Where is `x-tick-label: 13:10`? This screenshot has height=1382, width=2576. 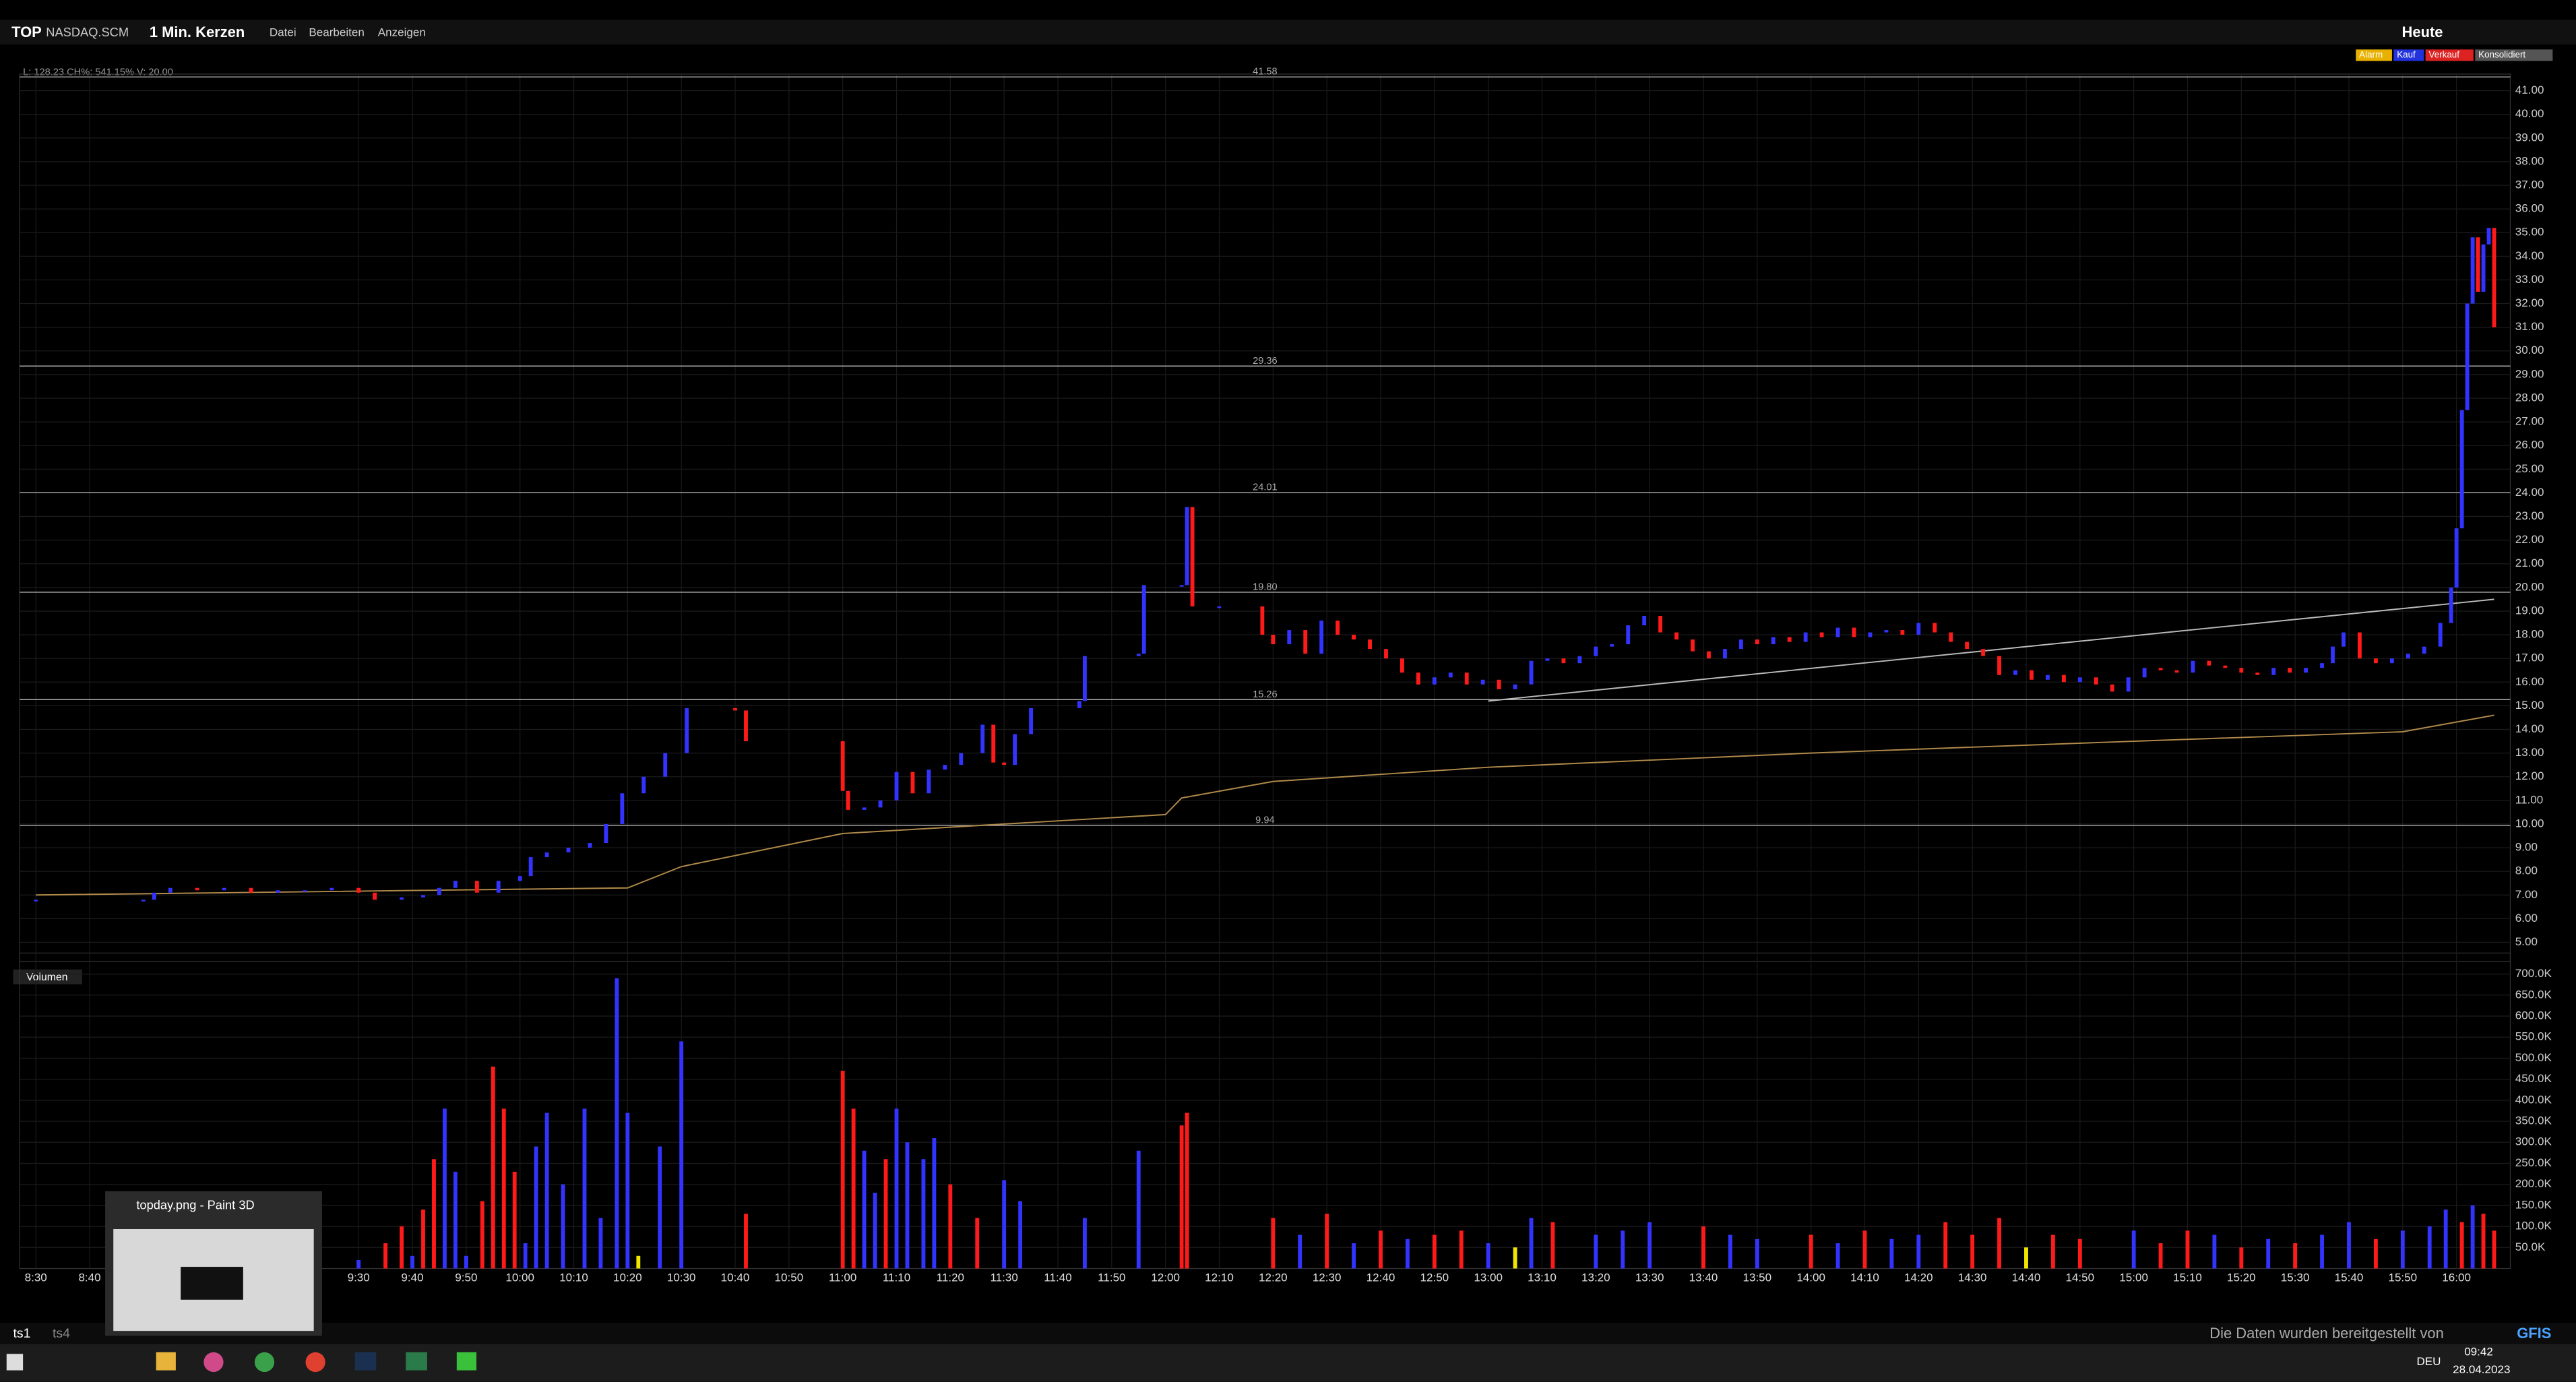 x-tick-label: 13:10 is located at coordinates (1542, 1277).